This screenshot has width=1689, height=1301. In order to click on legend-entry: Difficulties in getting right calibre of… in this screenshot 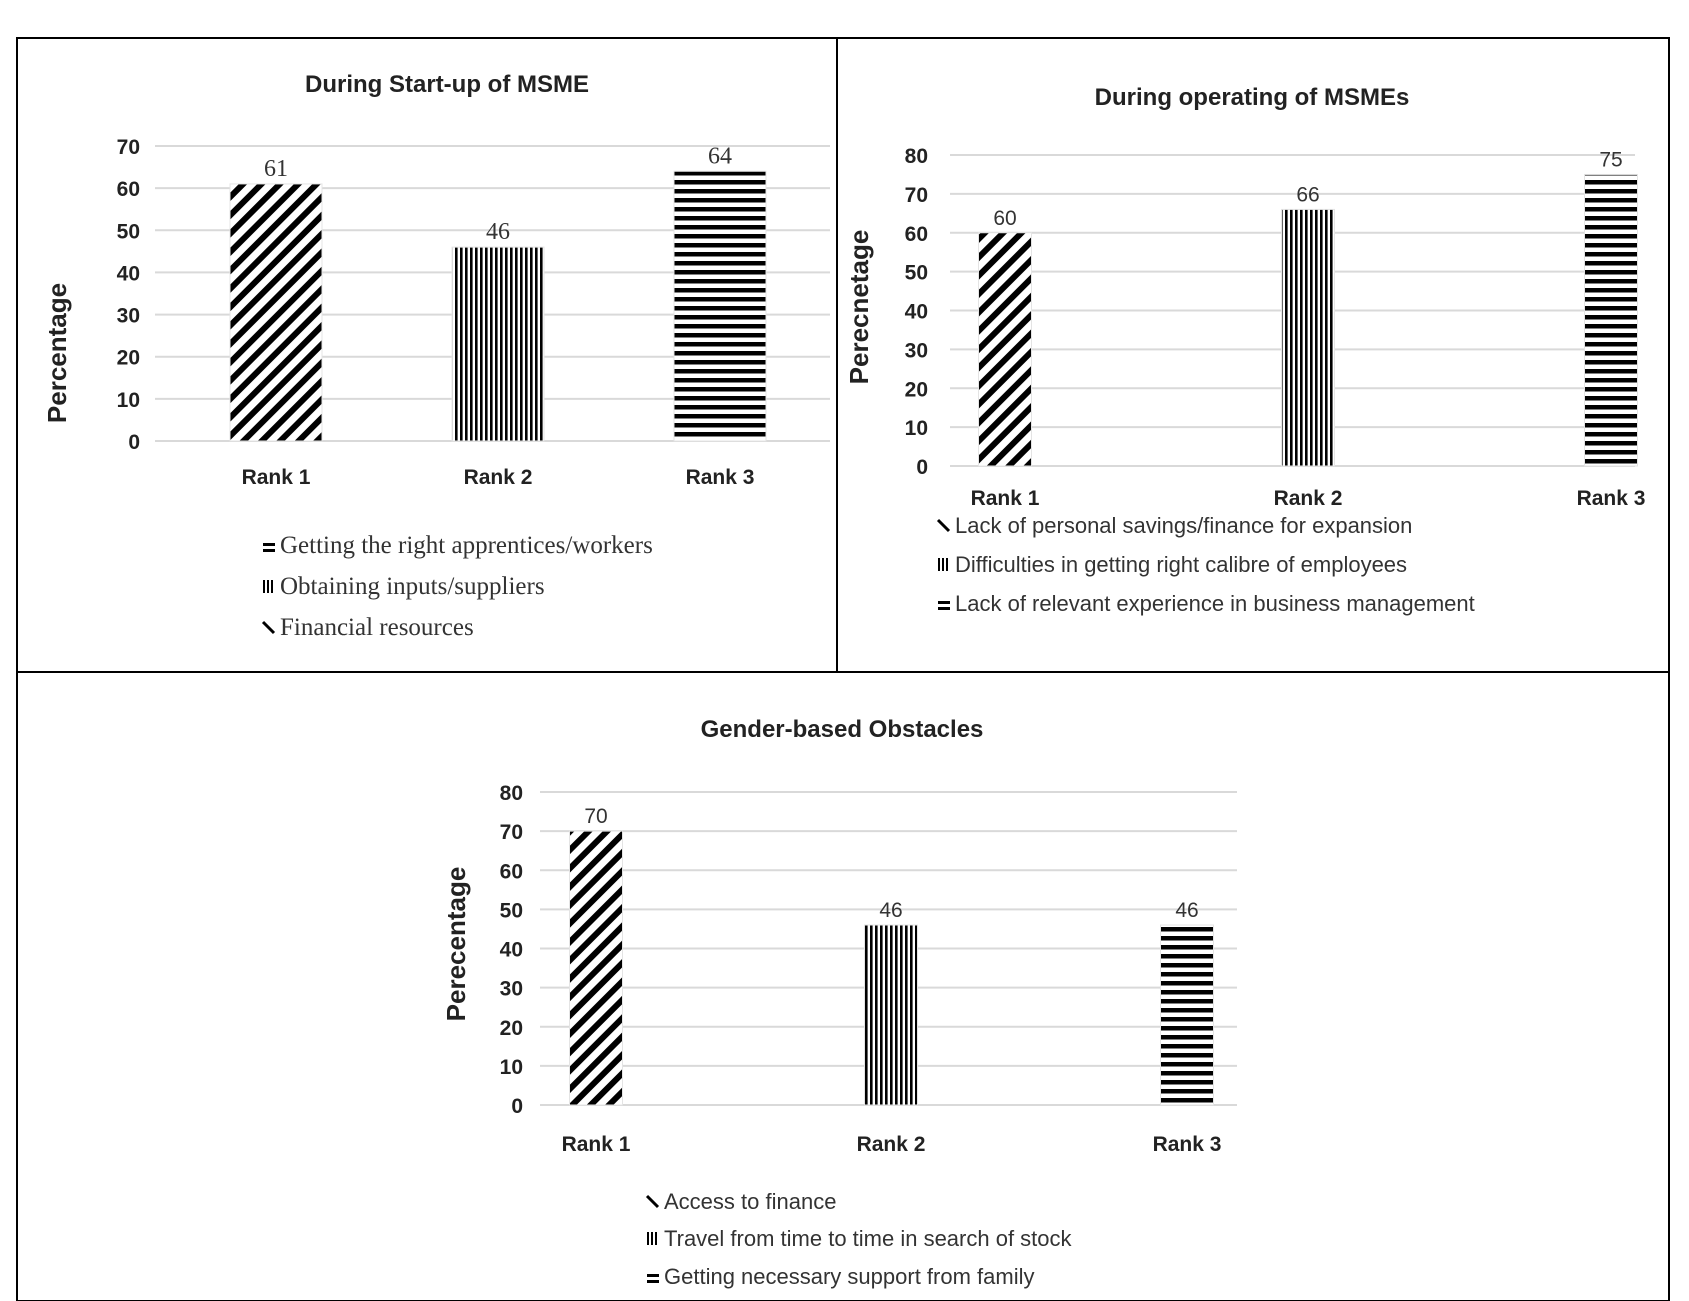, I will do `click(1181, 564)`.